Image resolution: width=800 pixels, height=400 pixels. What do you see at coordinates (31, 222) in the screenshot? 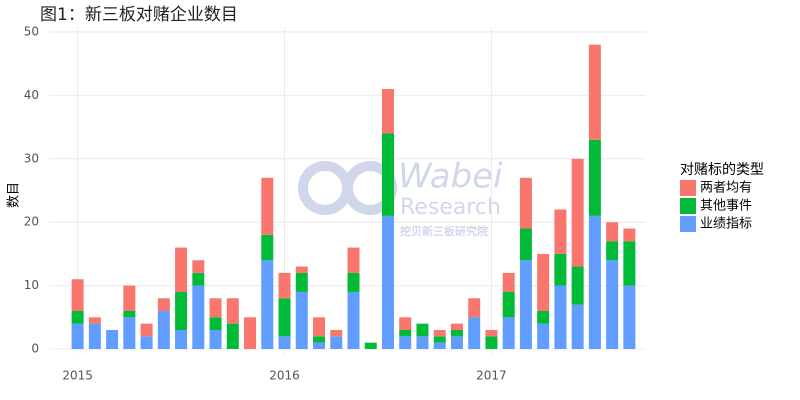
I see `y-tick-label: 20` at bounding box center [31, 222].